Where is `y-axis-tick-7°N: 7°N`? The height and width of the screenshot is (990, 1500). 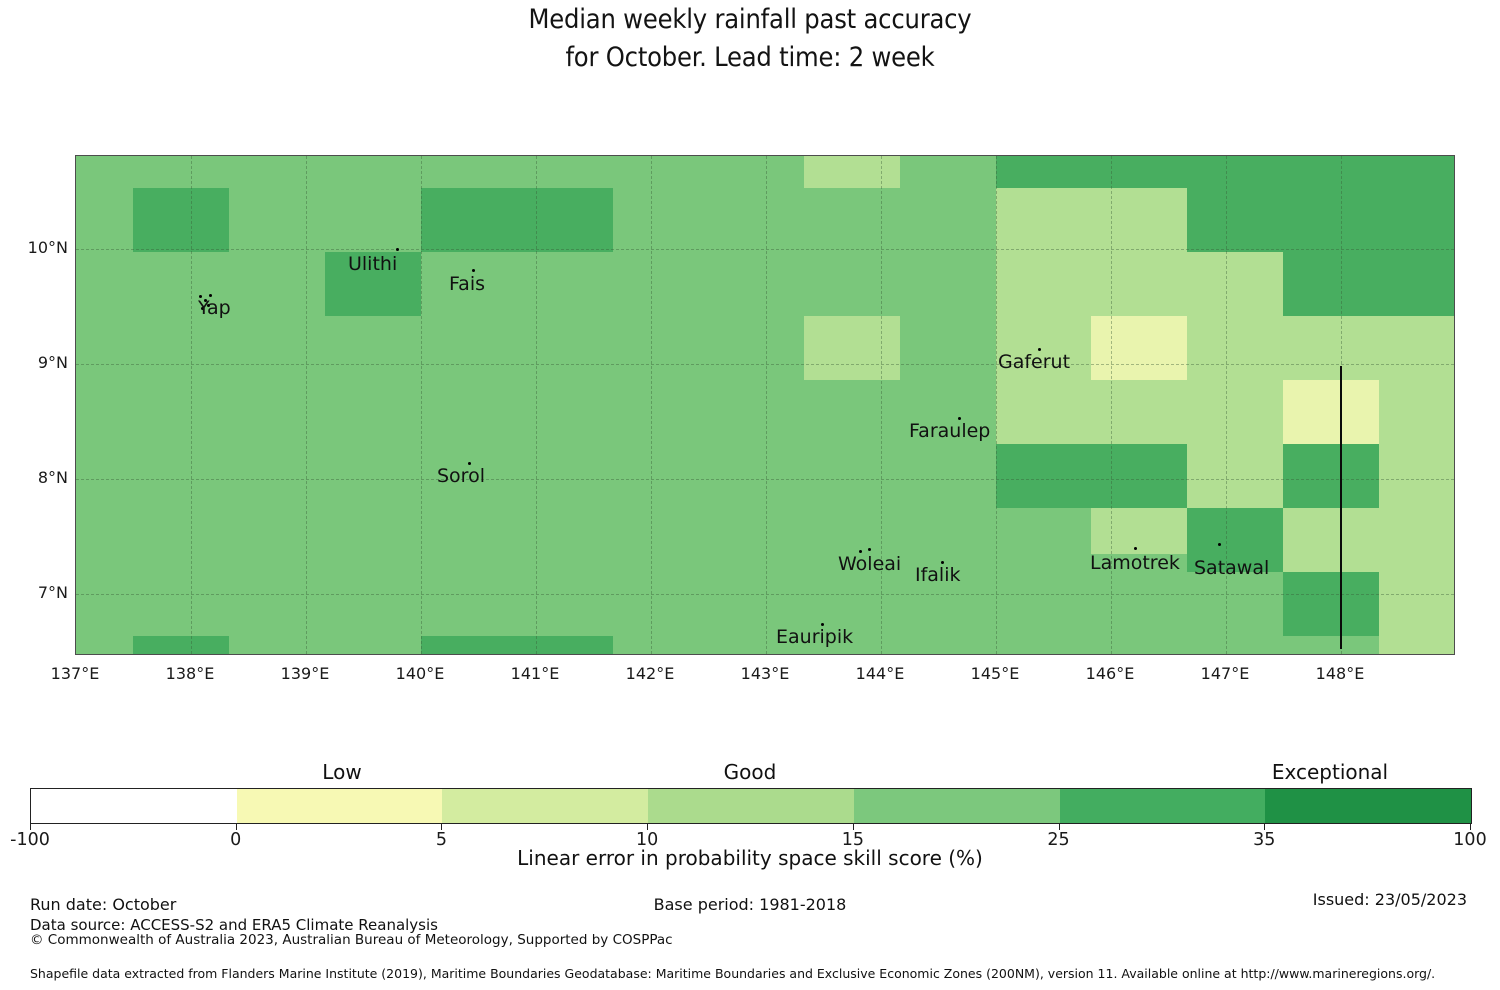
y-axis-tick-7°N: 7°N is located at coordinates (52, 592).